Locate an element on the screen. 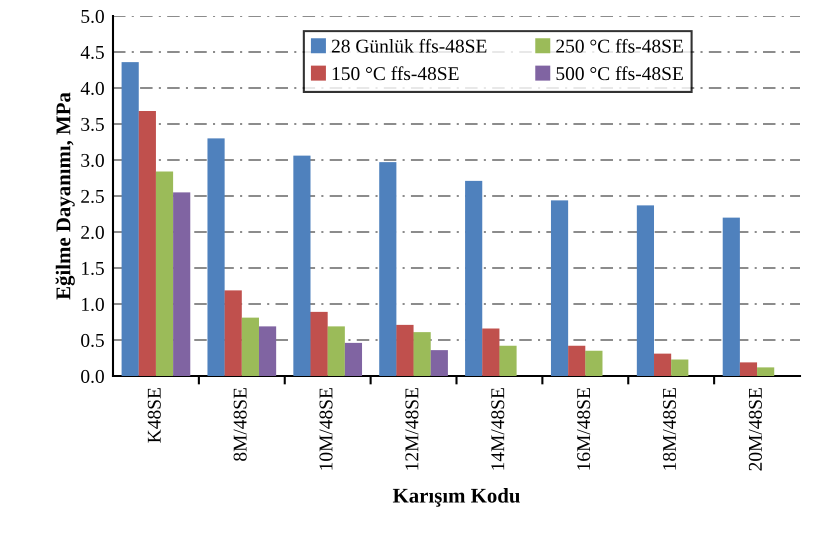 Image resolution: width=813 pixels, height=556 pixels. x-axis-title: Karışım Kodu is located at coordinates (456, 497).